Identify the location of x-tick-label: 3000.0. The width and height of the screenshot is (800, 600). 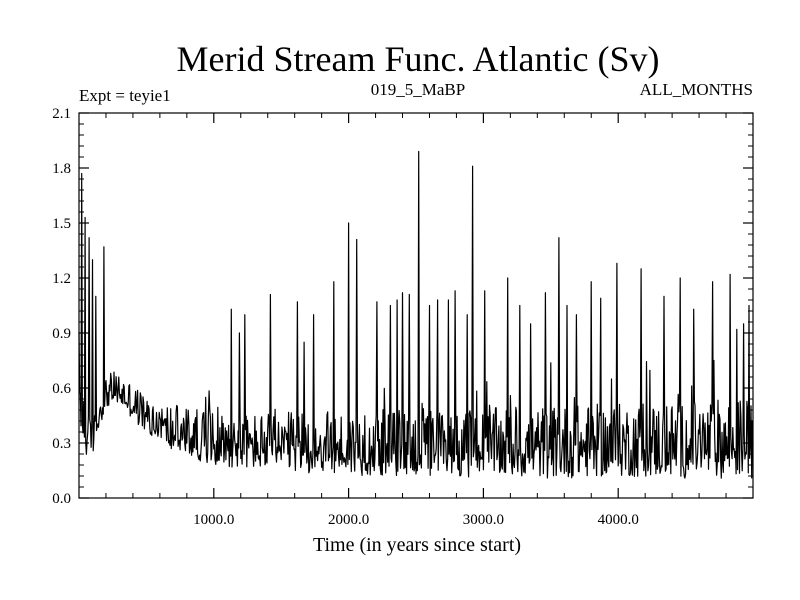
(483, 520).